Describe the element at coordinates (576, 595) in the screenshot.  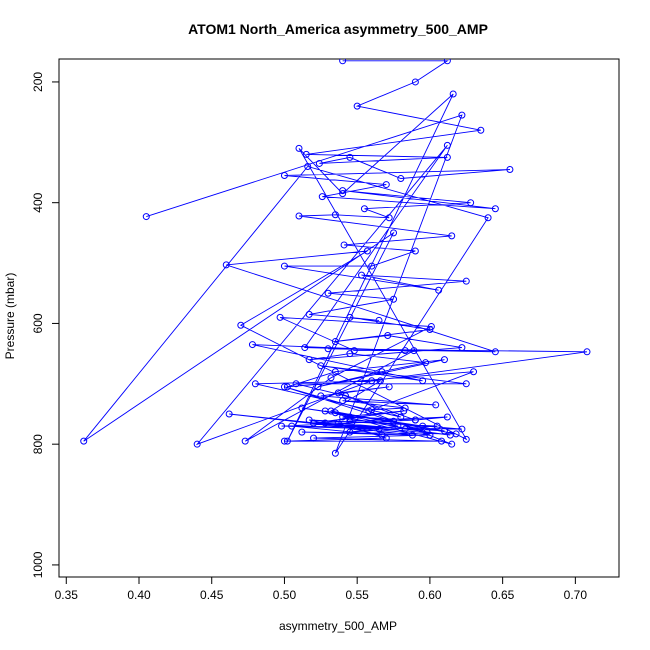
I see `x-tick-label: 0.70` at that location.